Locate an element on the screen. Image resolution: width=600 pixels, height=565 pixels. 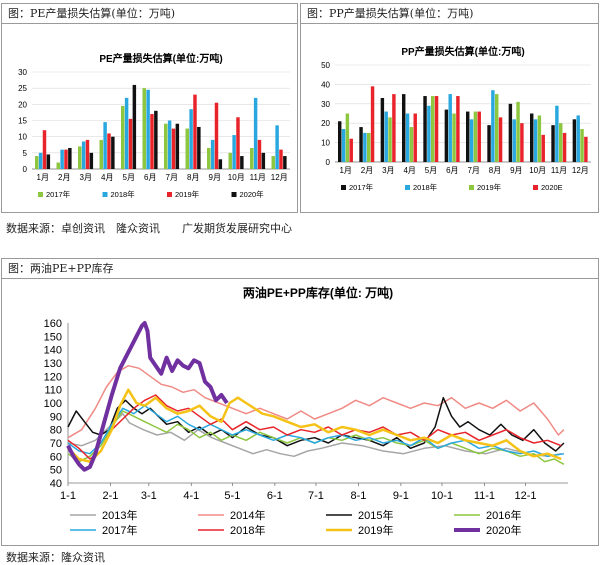
x-tick-label: 8-1 is located at coordinates (358, 496).